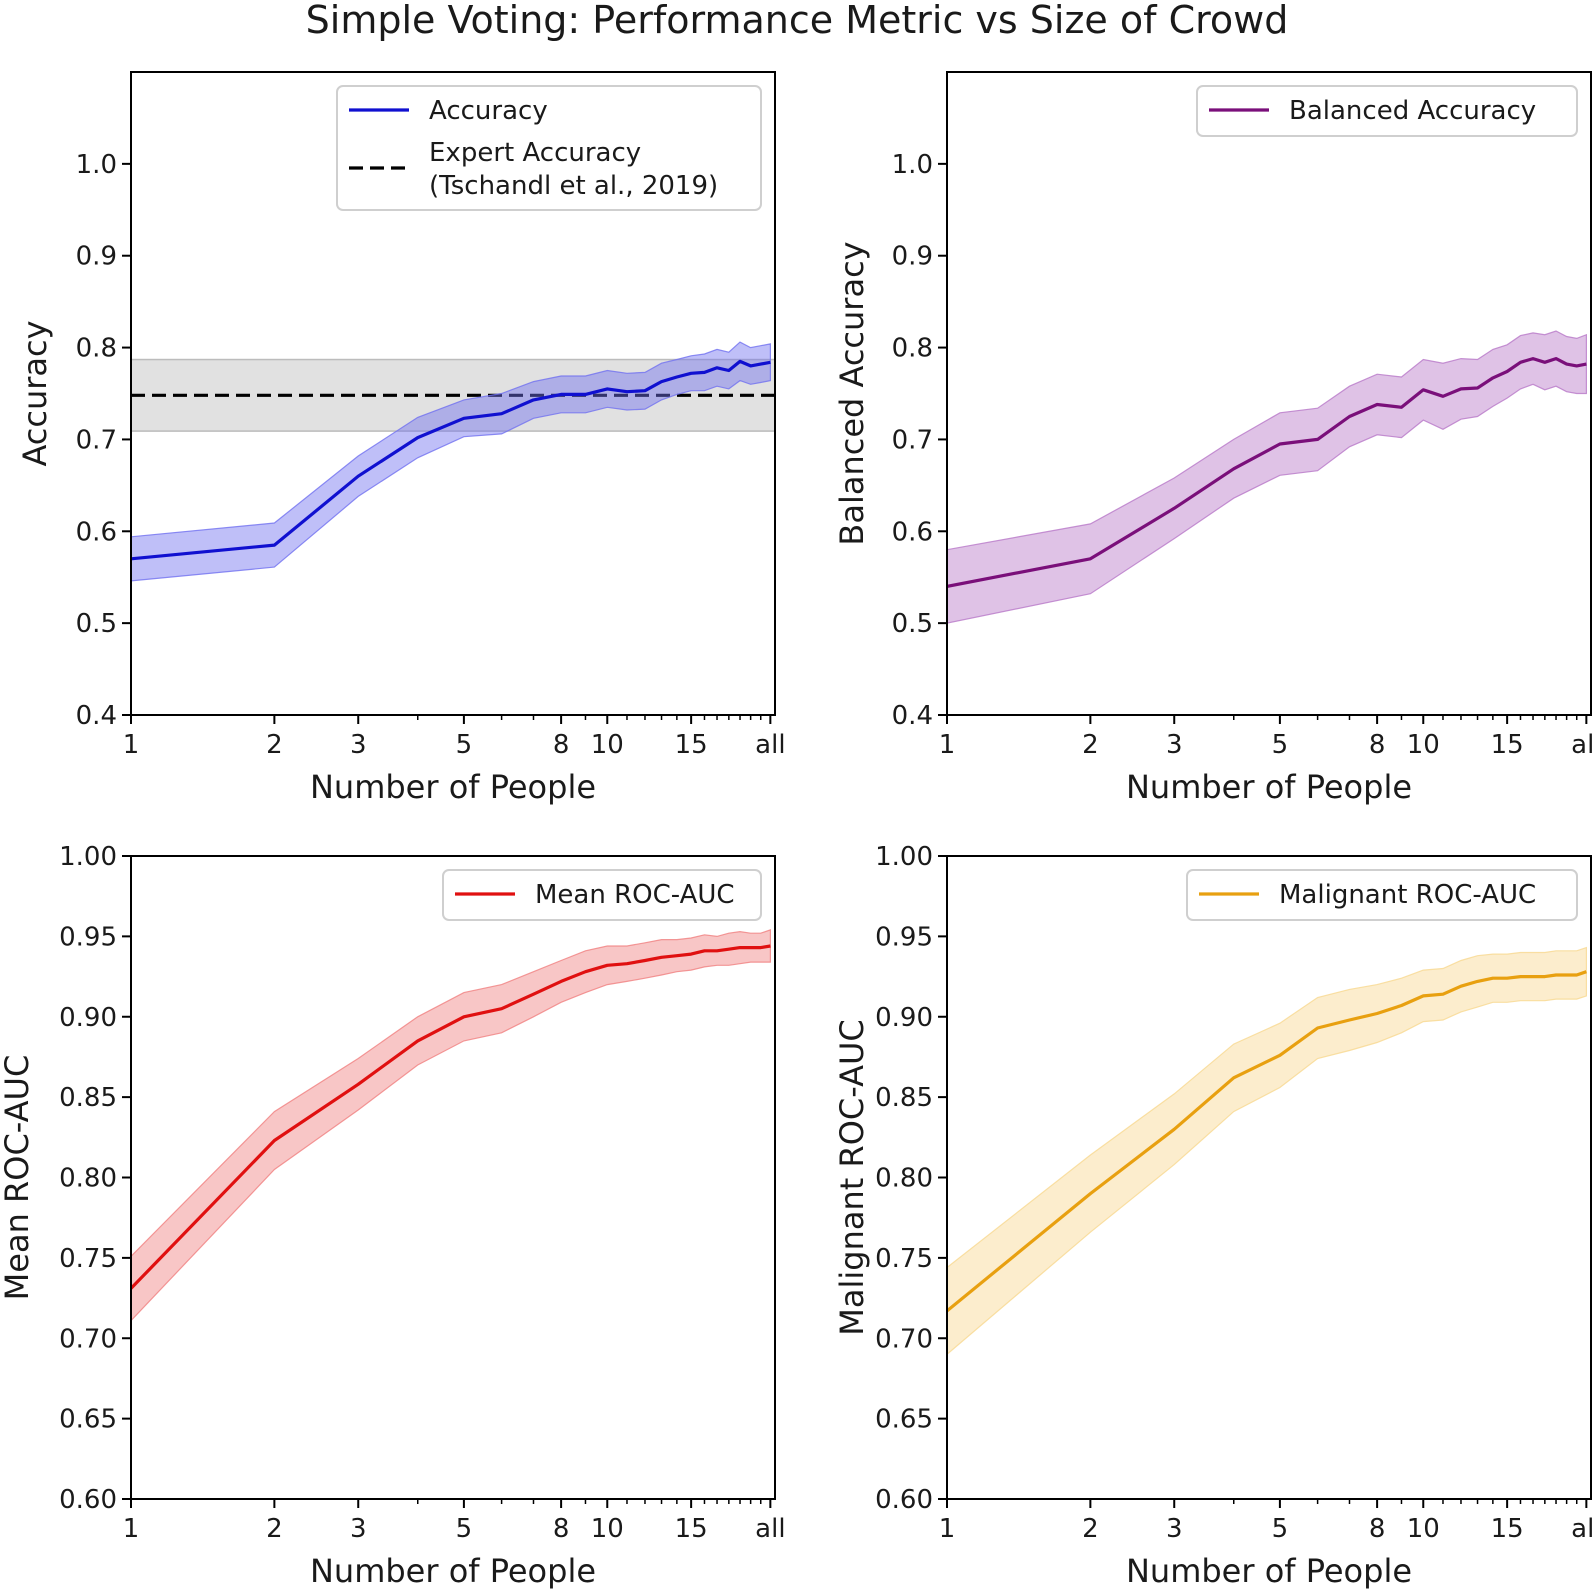  Describe the element at coordinates (535, 153) in the screenshot. I see `legend-entry-expert-line1: Expert Accuracy` at that location.